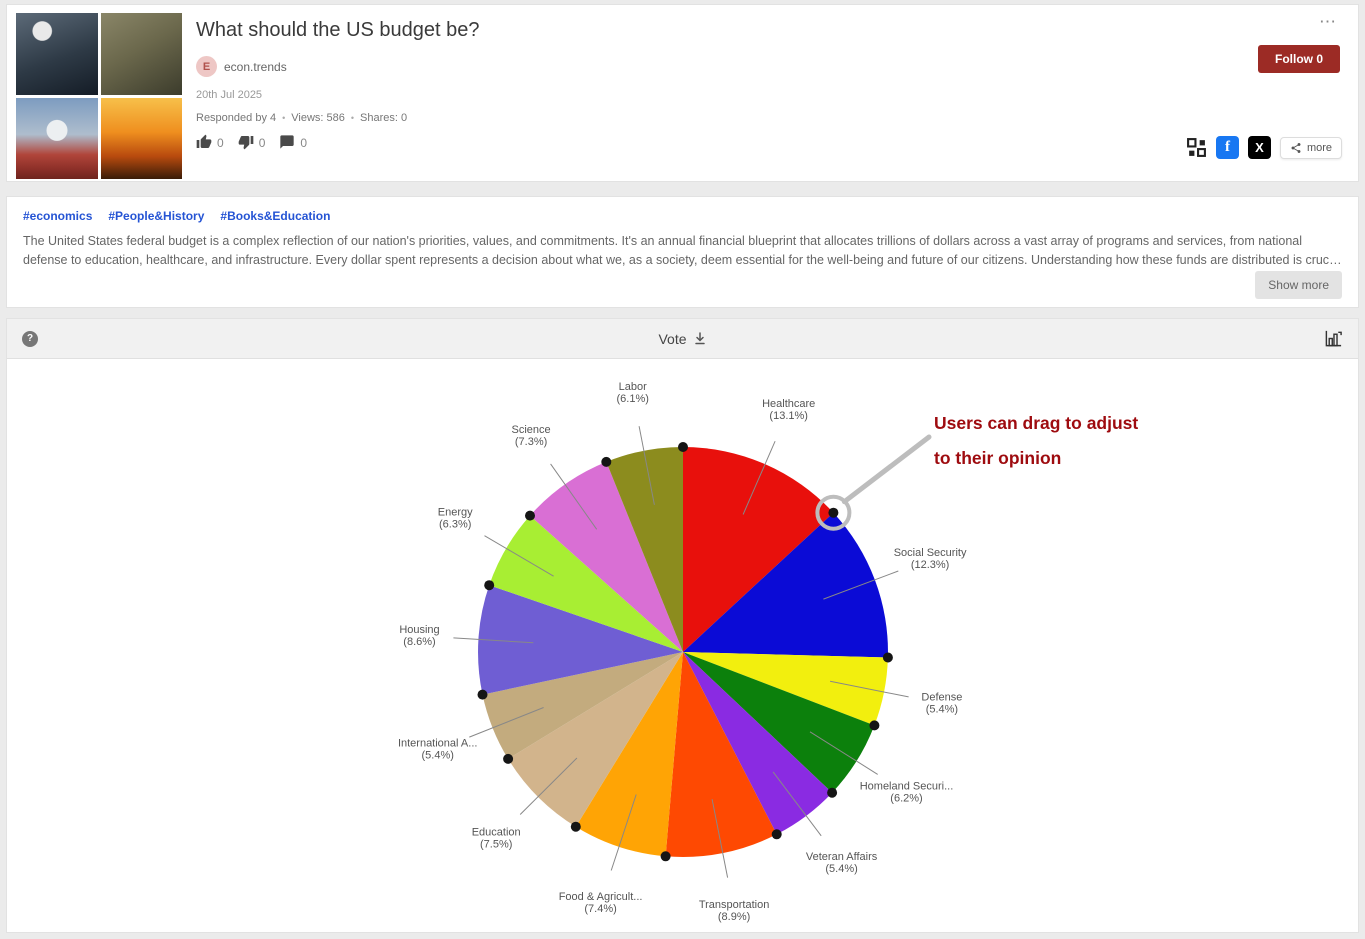  I want to click on page-title: What should the US budget be?, so click(338, 30).